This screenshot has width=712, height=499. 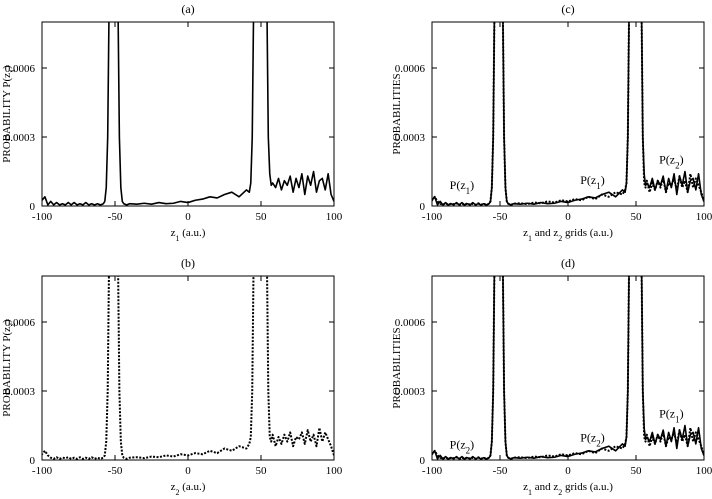 I want to click on panel-title: (a), so click(x=187, y=9).